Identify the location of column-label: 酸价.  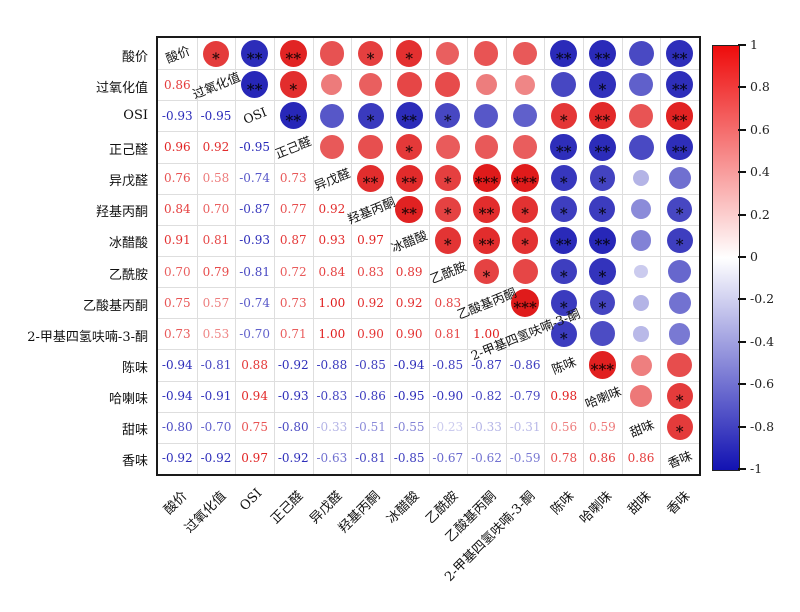
(176, 503).